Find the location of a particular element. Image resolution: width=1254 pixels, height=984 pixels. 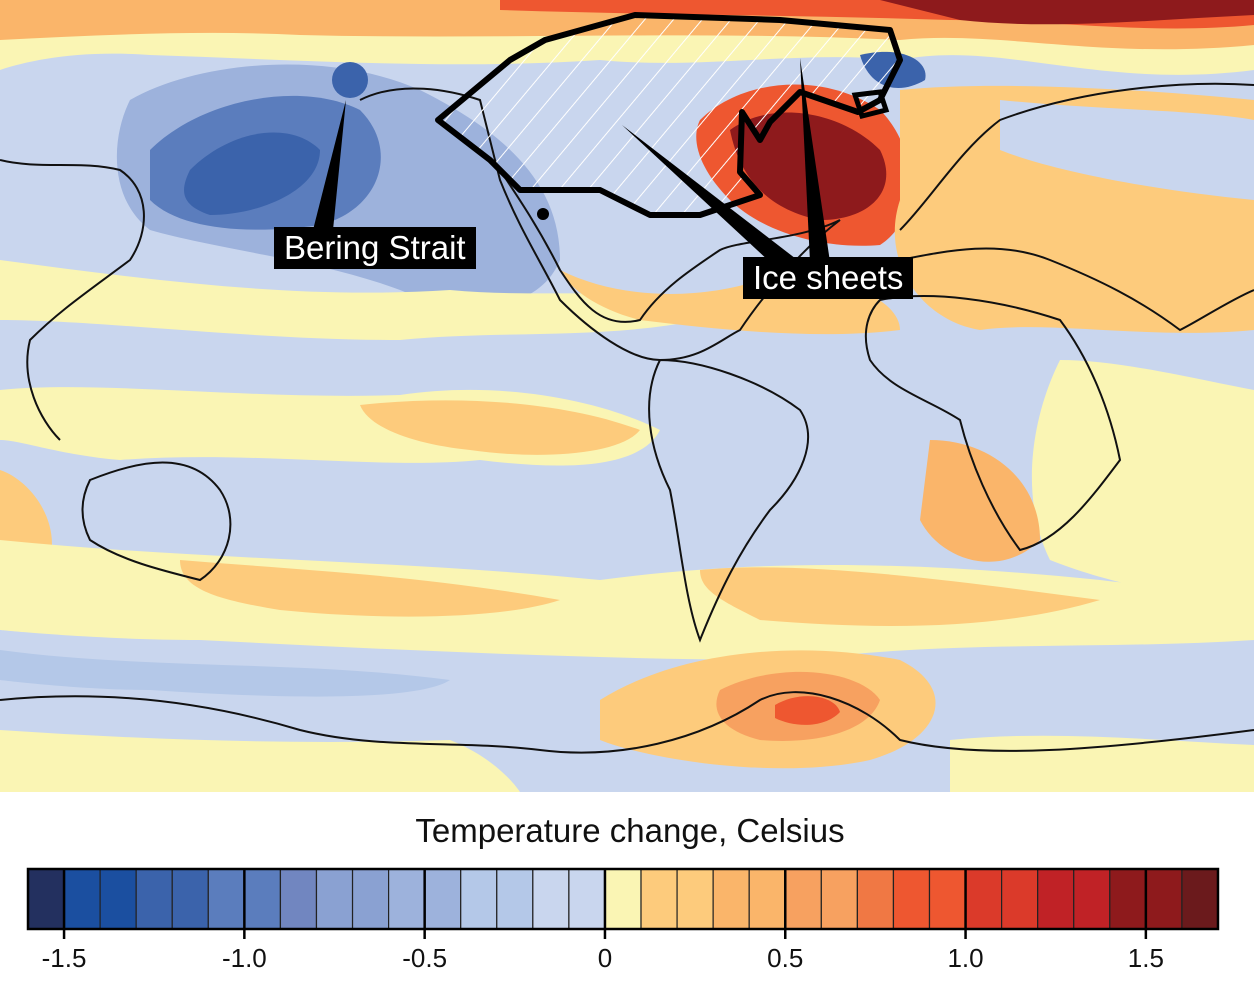

annotation-pointers is located at coordinates (571, 160).